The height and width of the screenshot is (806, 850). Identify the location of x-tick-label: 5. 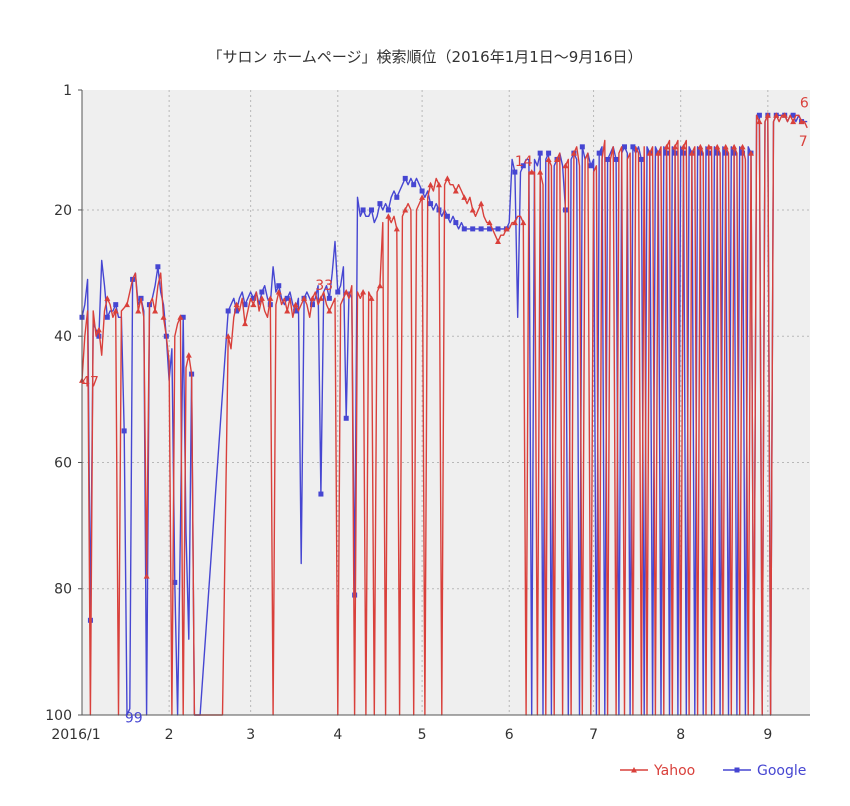
(422, 735).